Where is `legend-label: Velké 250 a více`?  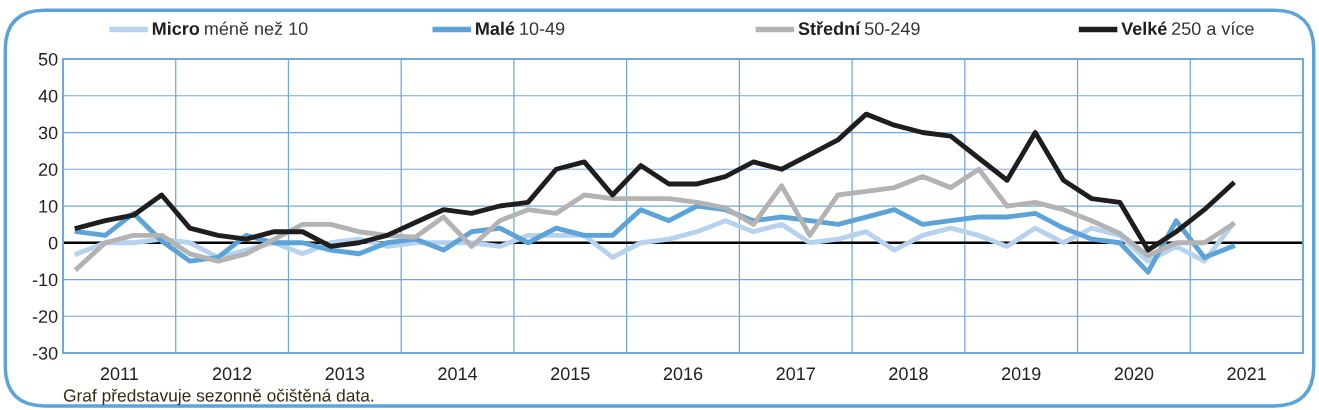 legend-label: Velké 250 a více is located at coordinates (1187, 28).